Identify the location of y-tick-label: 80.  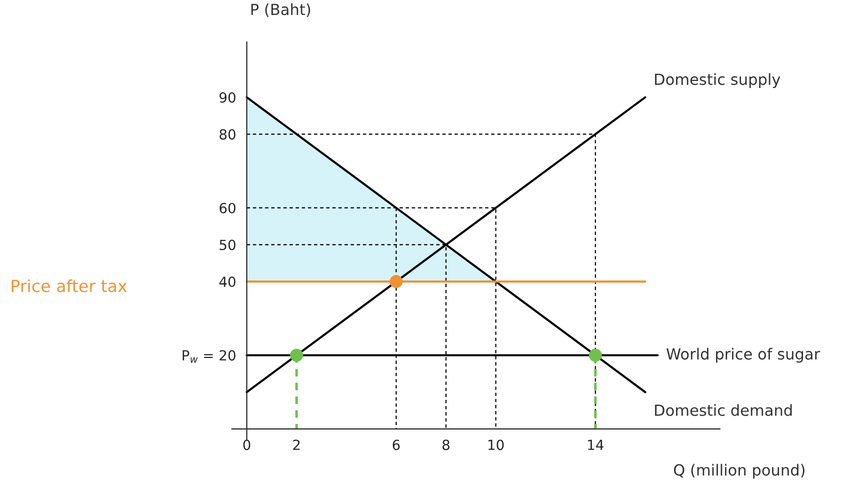
(228, 134).